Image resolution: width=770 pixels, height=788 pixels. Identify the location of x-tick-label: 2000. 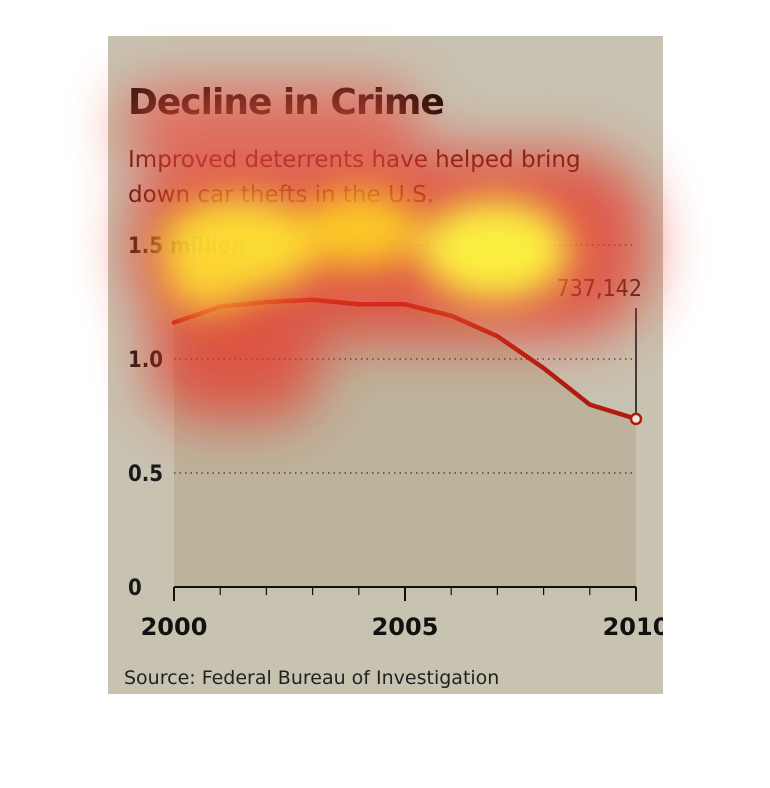
(174, 627).